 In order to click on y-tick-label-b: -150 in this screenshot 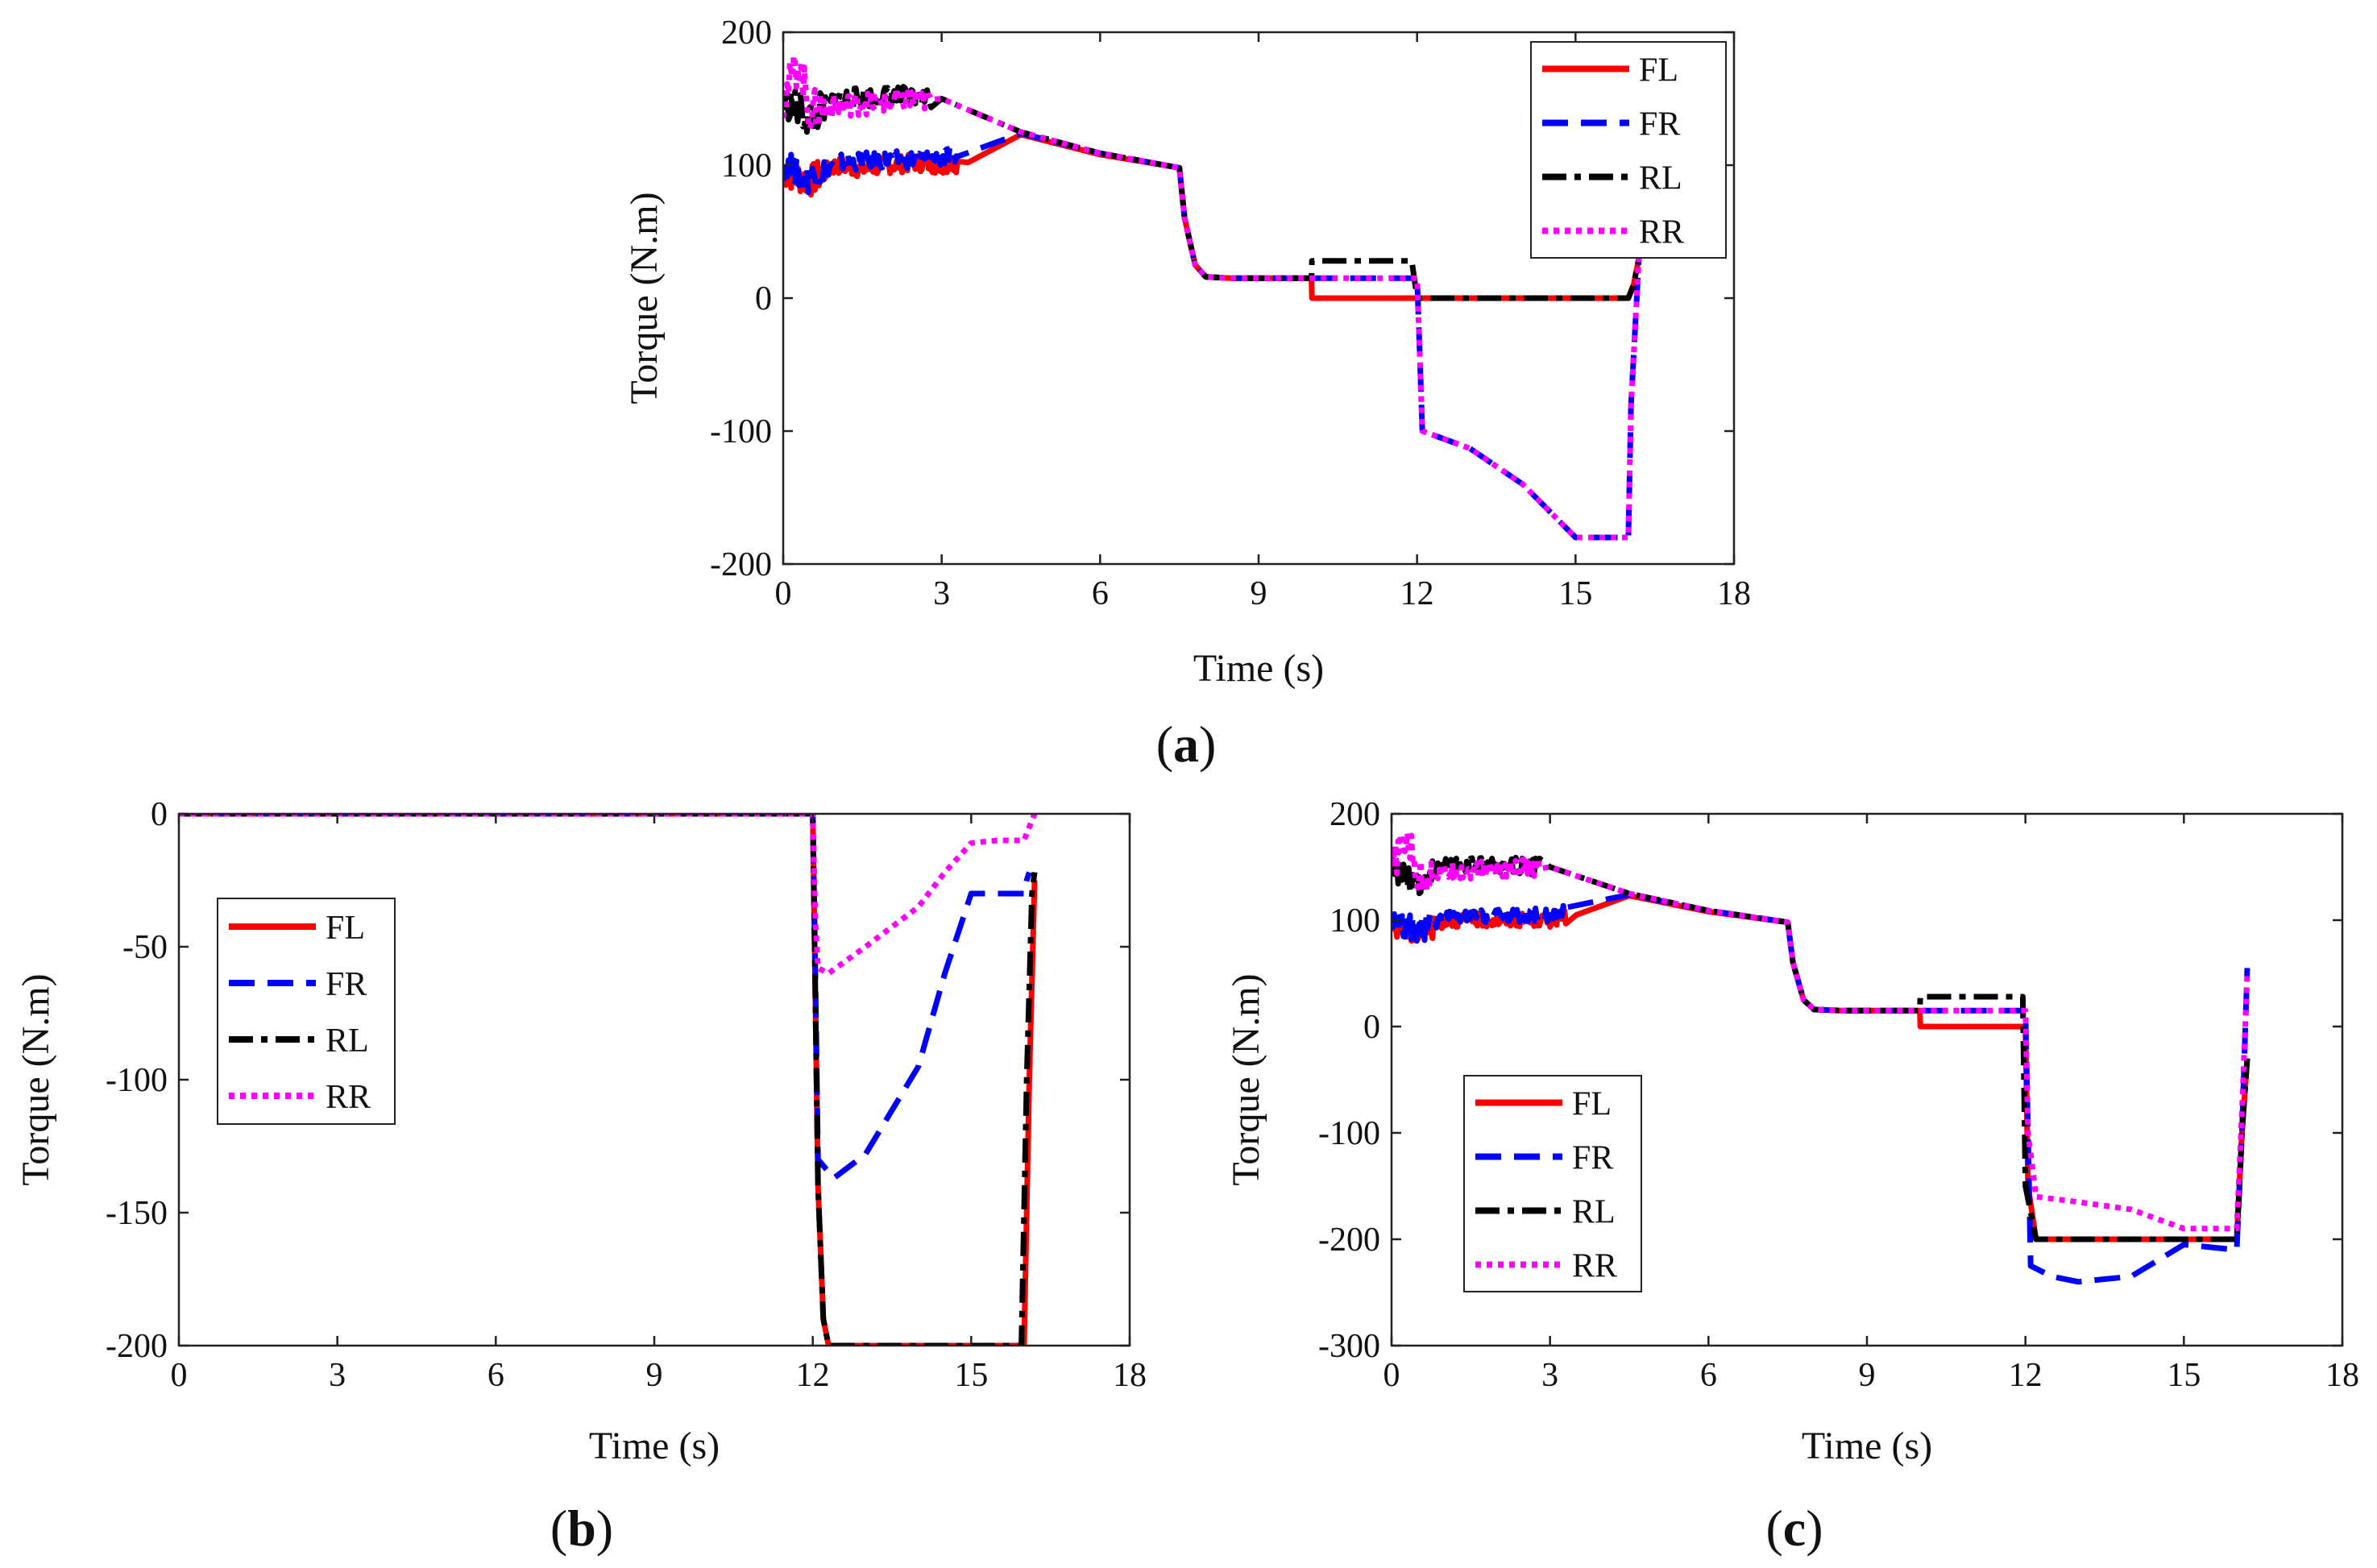, I will do `click(137, 1213)`.